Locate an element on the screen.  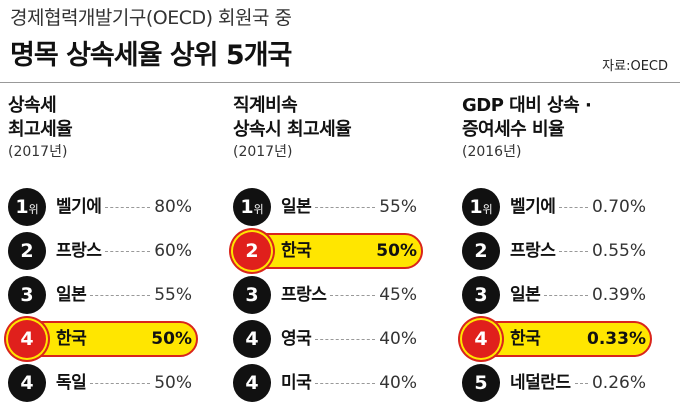
list-item: 4 독일 50% is located at coordinates (104, 384).